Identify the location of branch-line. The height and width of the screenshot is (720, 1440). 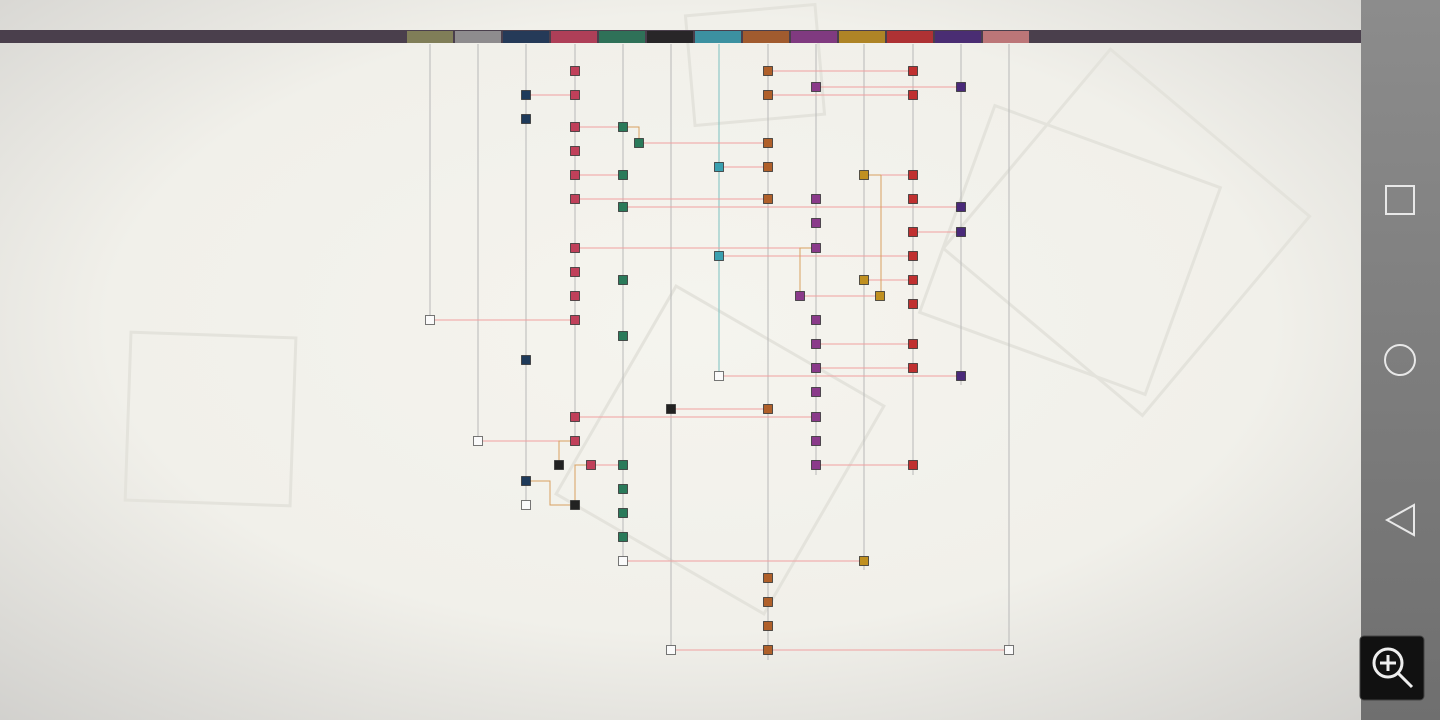
(704, 316).